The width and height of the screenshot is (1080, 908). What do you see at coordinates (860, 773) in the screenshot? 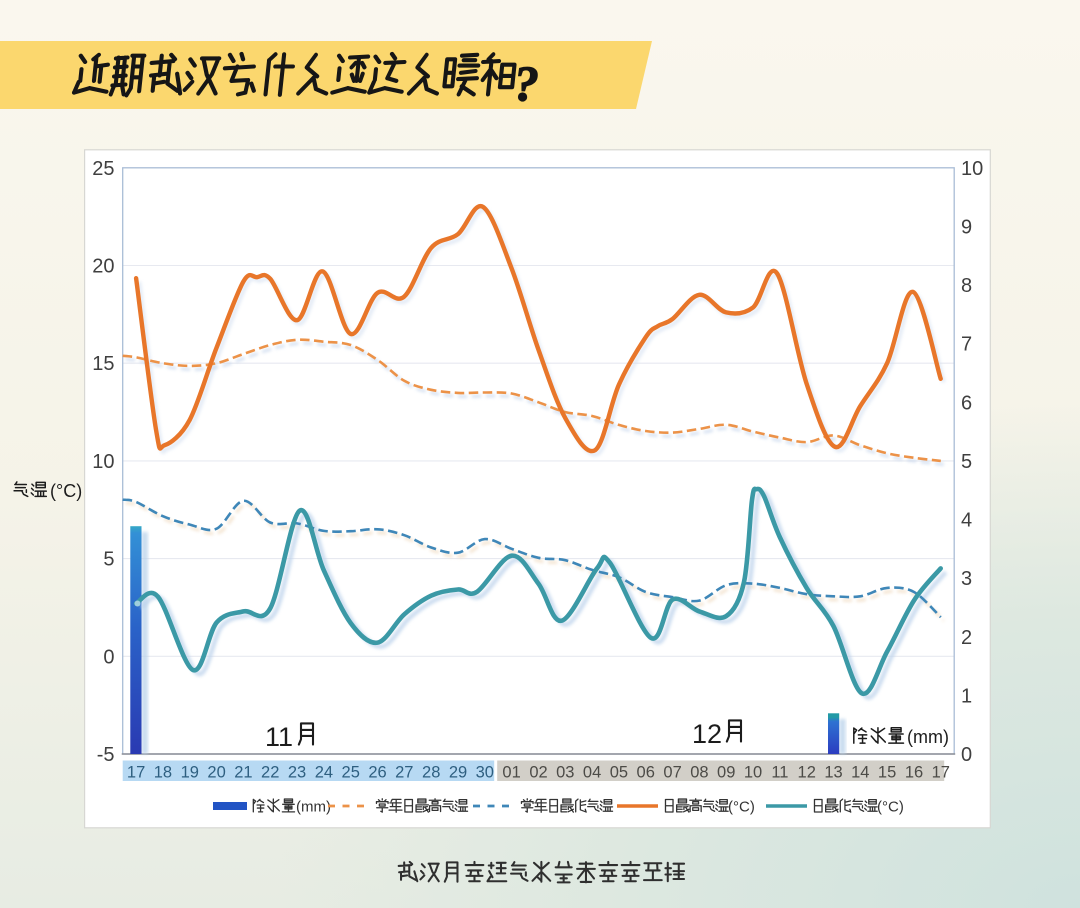
I see `svg-text: 14` at bounding box center [860, 773].